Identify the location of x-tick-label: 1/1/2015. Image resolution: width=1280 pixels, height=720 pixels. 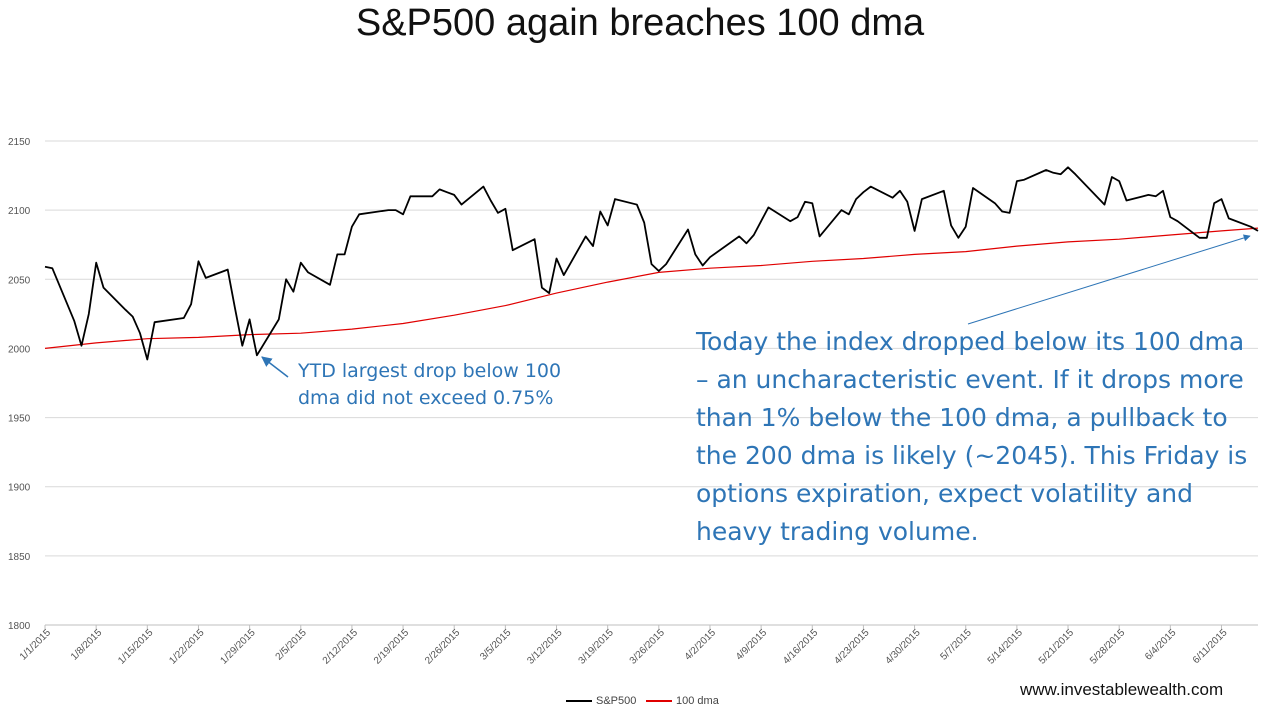
(36, 645).